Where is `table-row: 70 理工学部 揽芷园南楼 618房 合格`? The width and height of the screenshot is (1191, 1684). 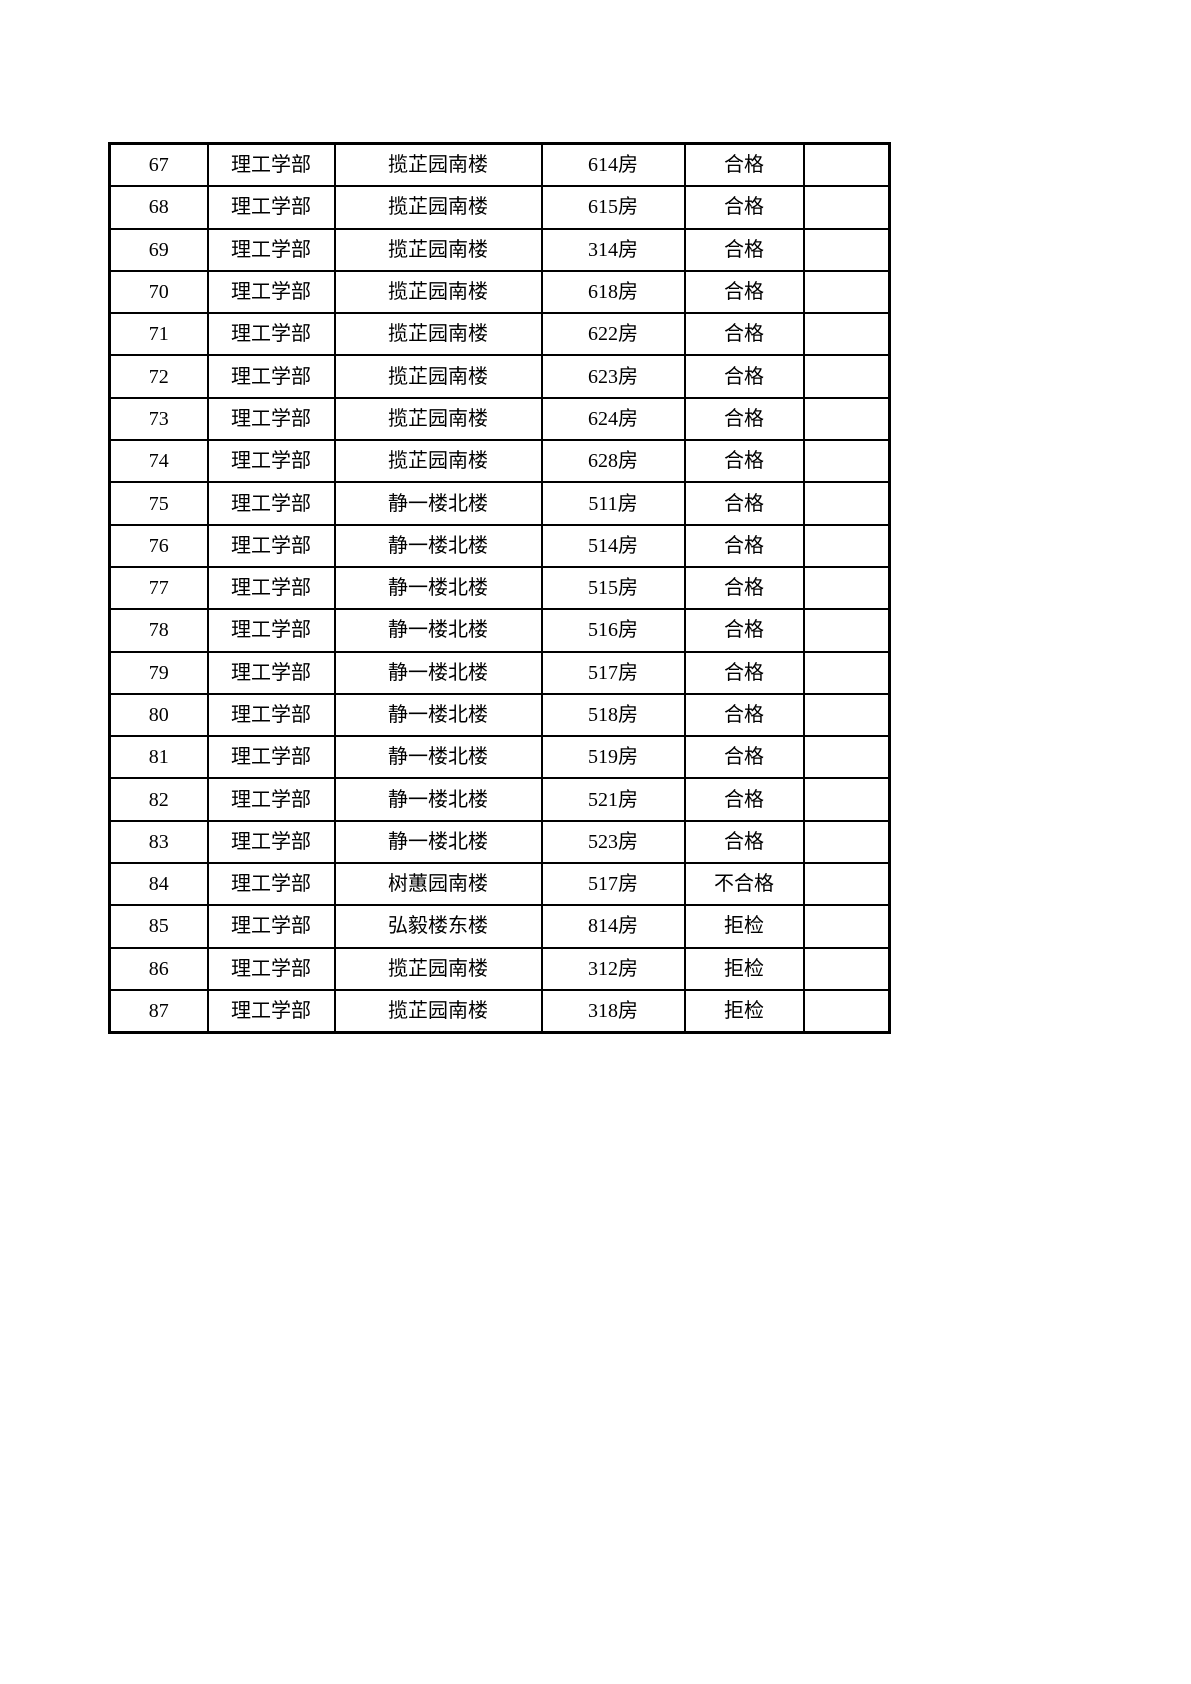 table-row: 70 理工学部 揽芷园南楼 618房 合格 is located at coordinates (499, 292).